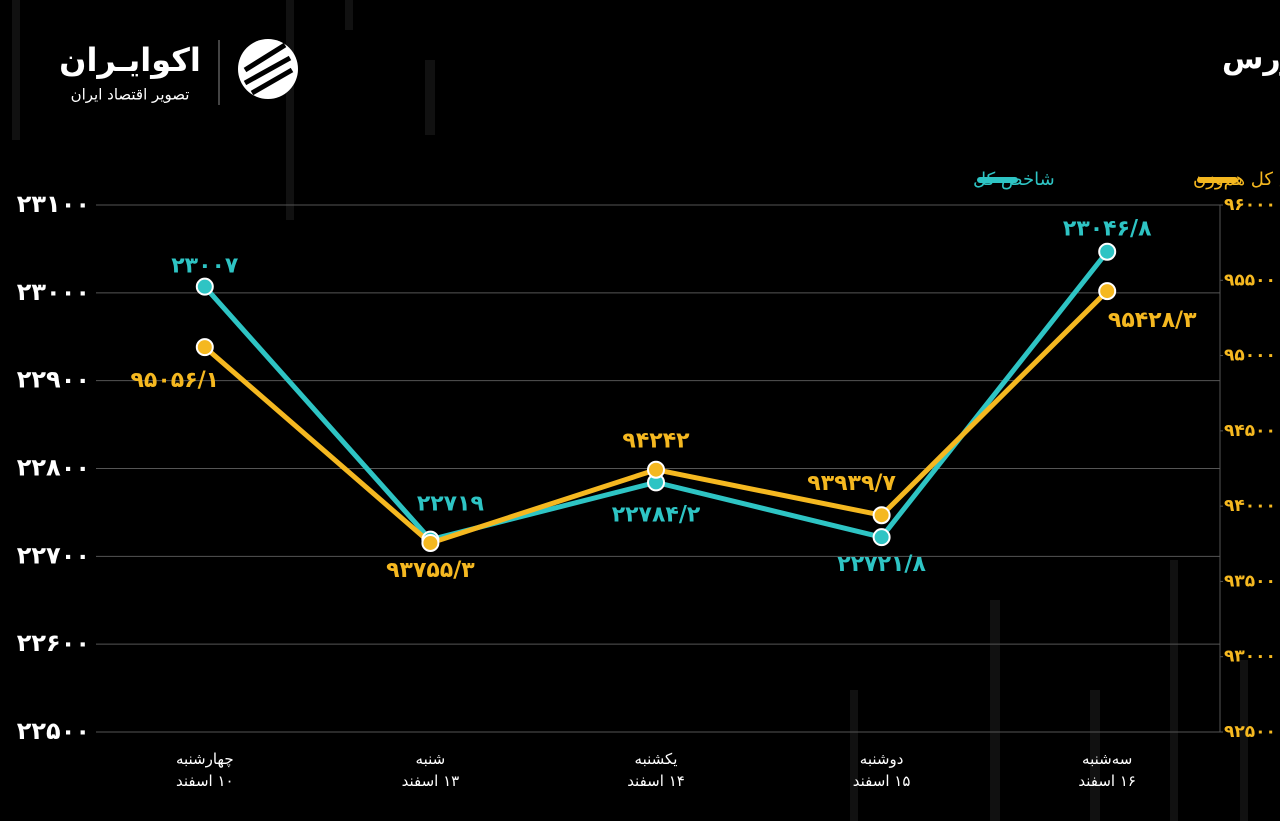 This screenshot has width=1280, height=821. Describe the element at coordinates (53, 468) in the screenshot. I see `y-tick-label: ۲۲۸۰۰` at that location.